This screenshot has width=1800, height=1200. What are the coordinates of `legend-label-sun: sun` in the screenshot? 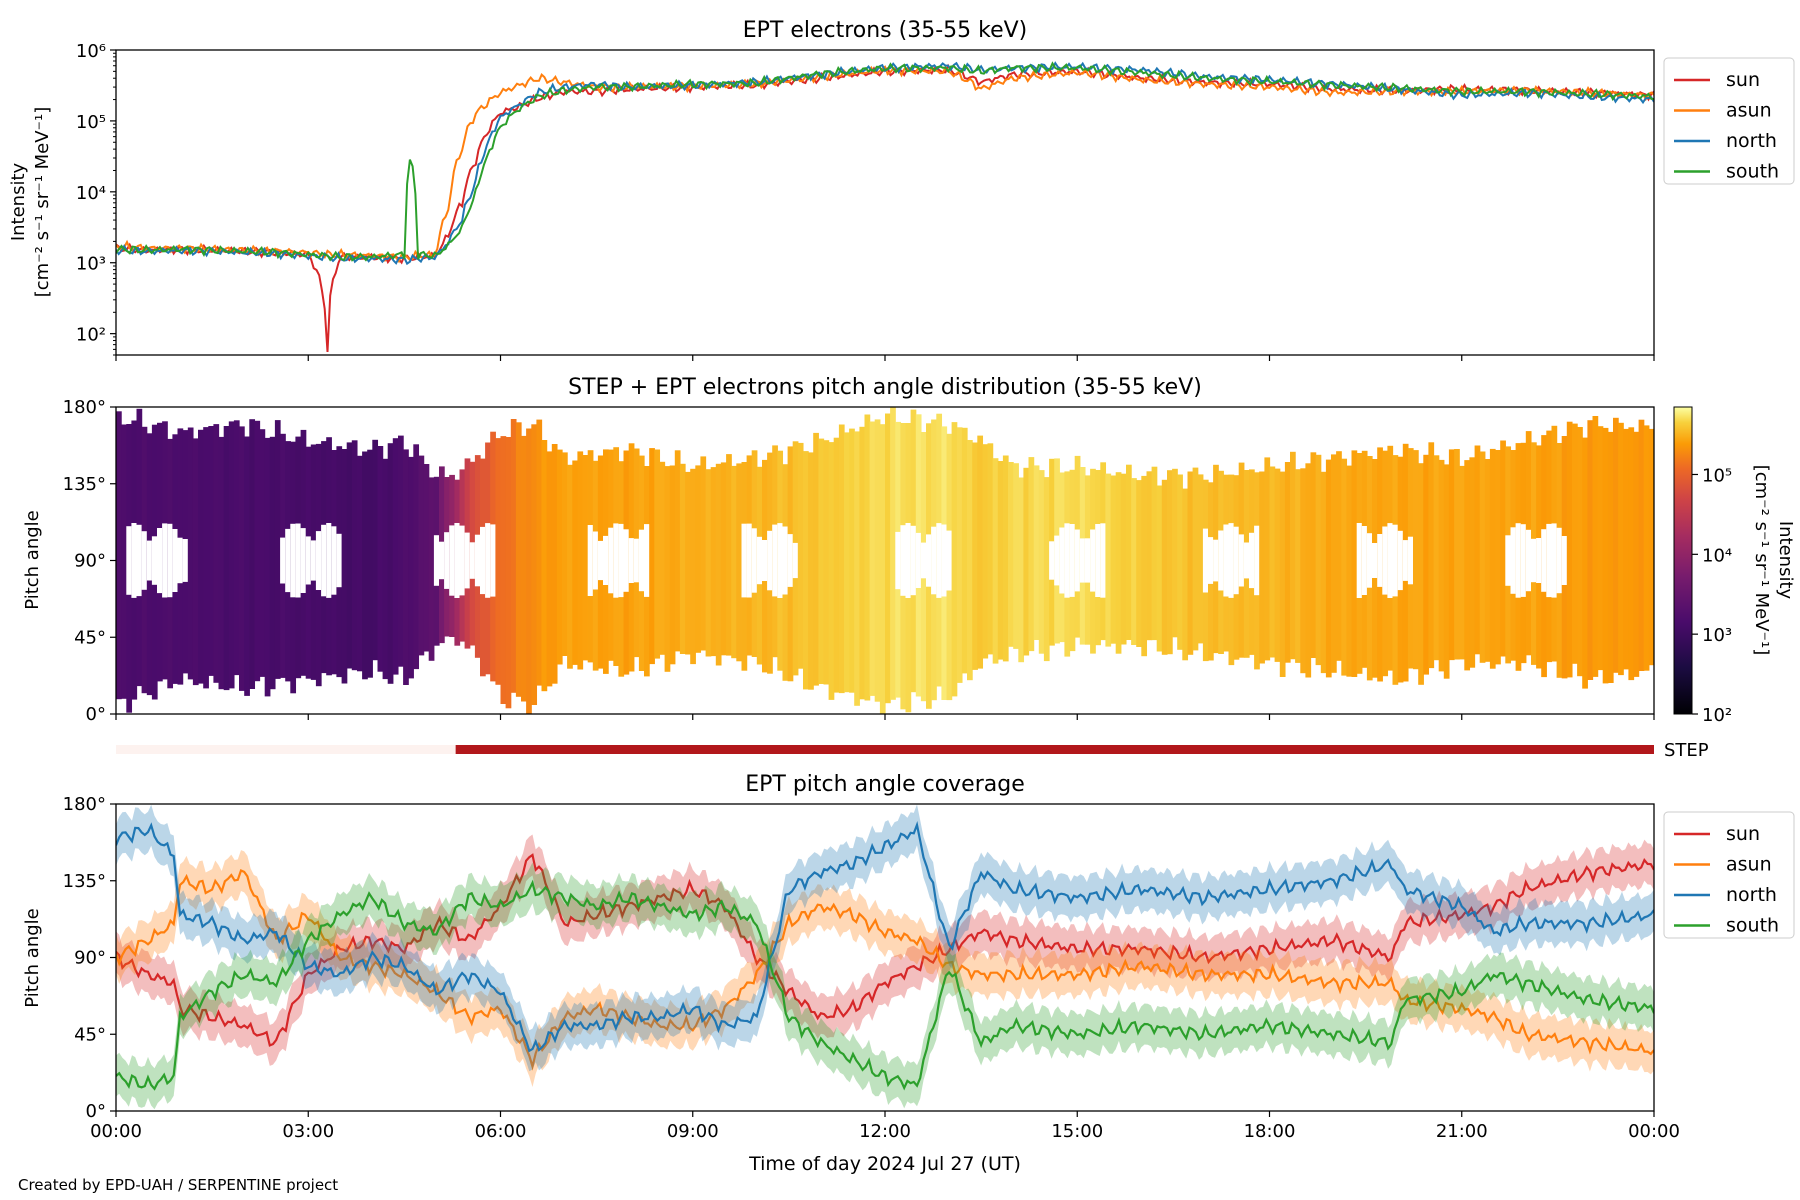 It's located at (1743, 80).